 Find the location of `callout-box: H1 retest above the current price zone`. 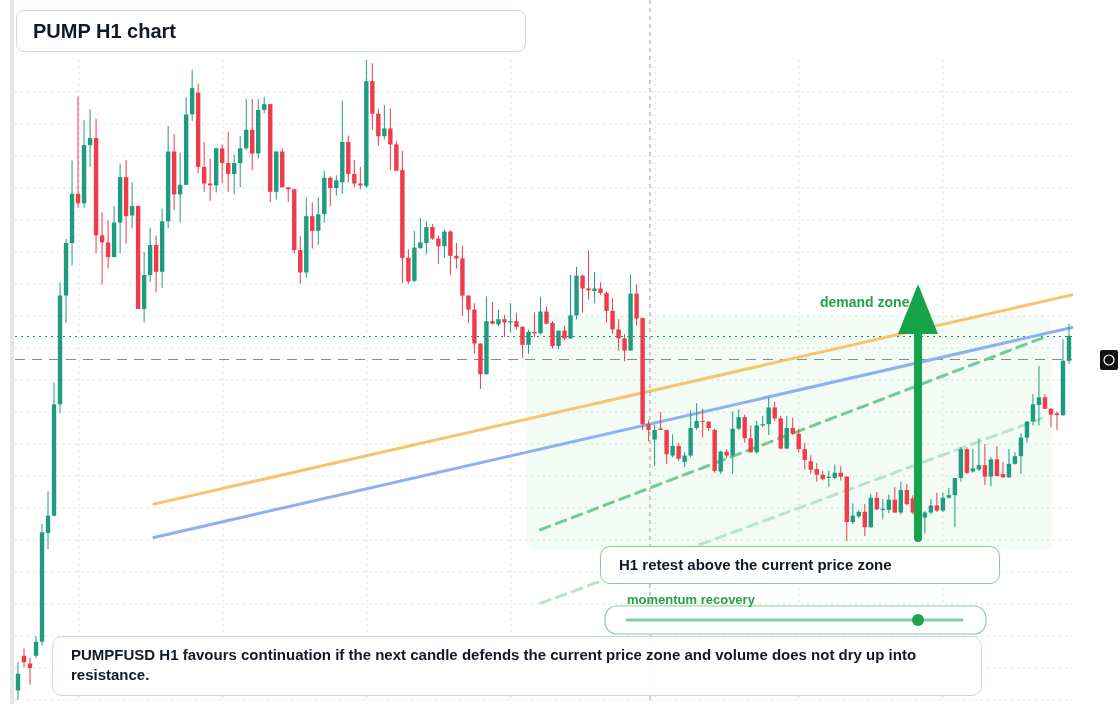

callout-box: H1 retest above the current price zone is located at coordinates (800, 565).